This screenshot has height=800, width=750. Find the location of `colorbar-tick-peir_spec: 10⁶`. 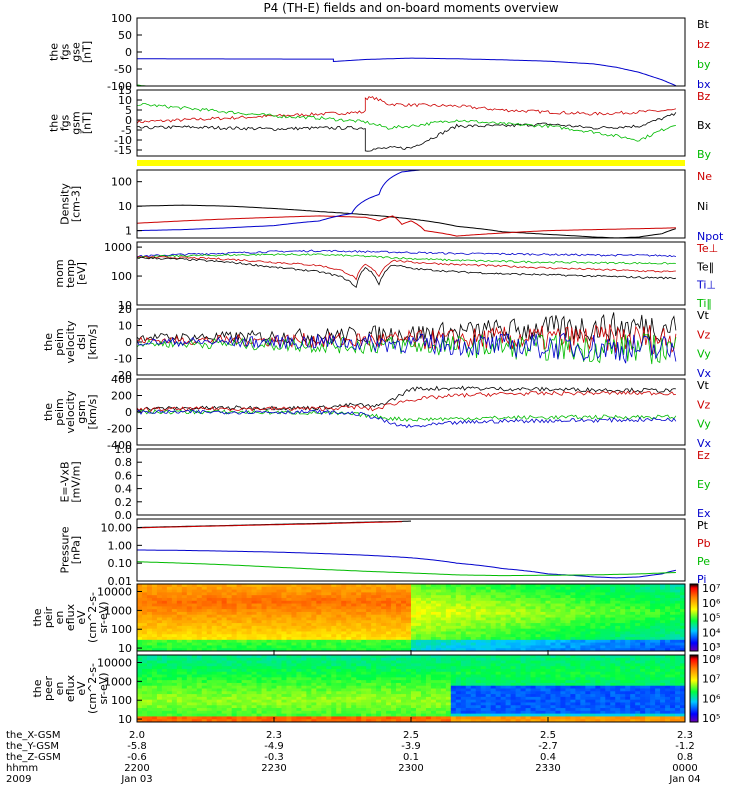

colorbar-tick-peir_spec: 10⁶ is located at coordinates (711, 603).